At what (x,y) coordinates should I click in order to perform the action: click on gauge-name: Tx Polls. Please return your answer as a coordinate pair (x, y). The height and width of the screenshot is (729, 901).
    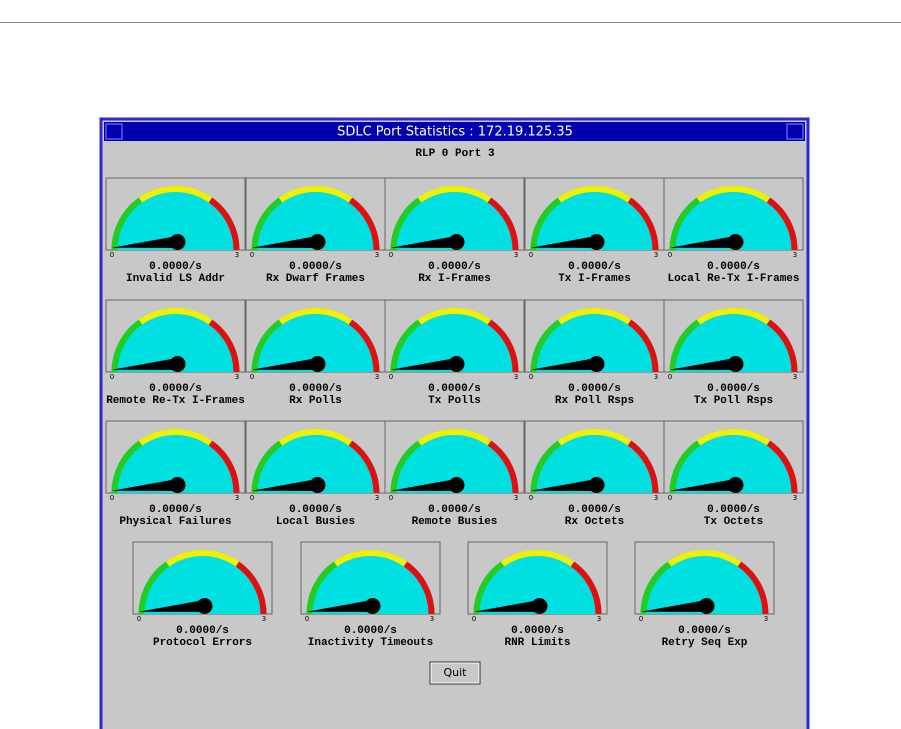
    Looking at the image, I should click on (454, 401).